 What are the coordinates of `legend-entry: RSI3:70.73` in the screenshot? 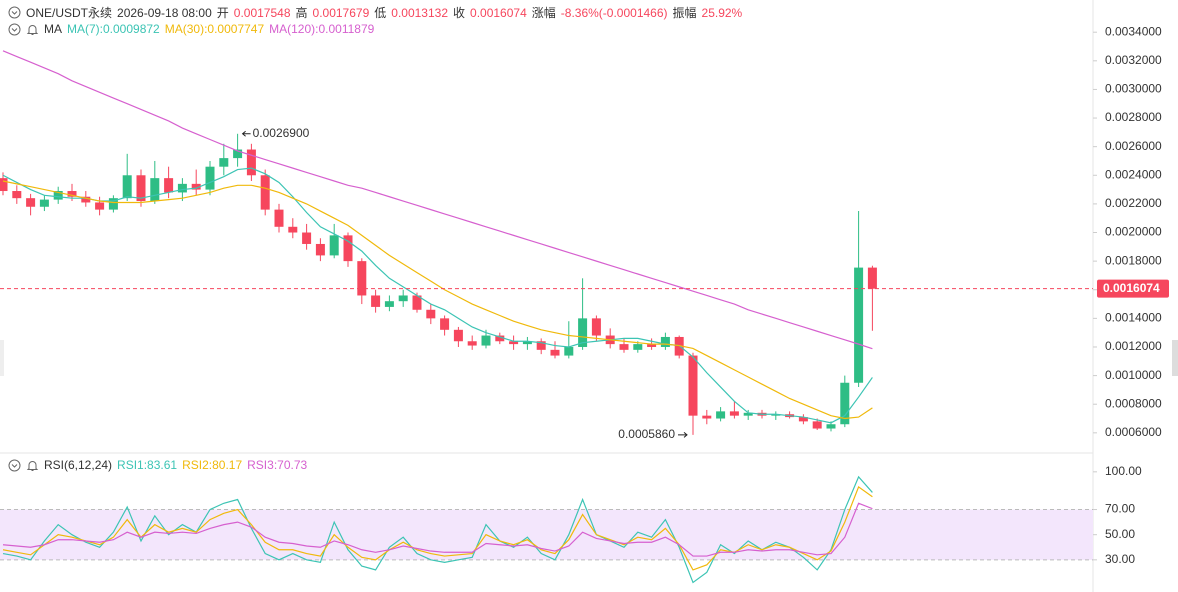 It's located at (277, 465).